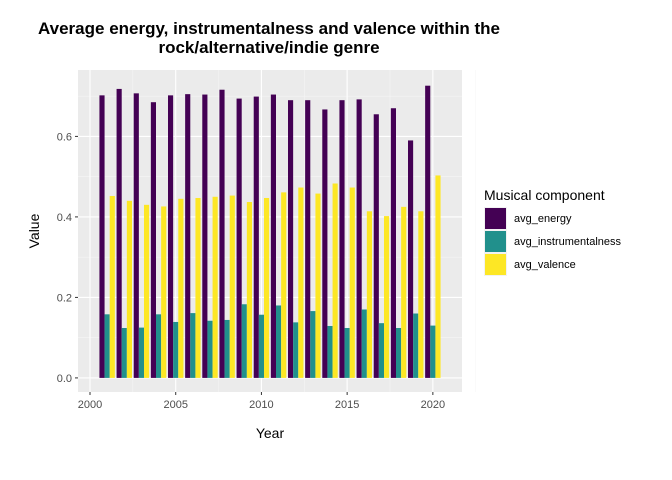 This screenshot has width=672, height=480. Describe the element at coordinates (164, 292) in the screenshot. I see `bar-avg_valence-2004` at that location.